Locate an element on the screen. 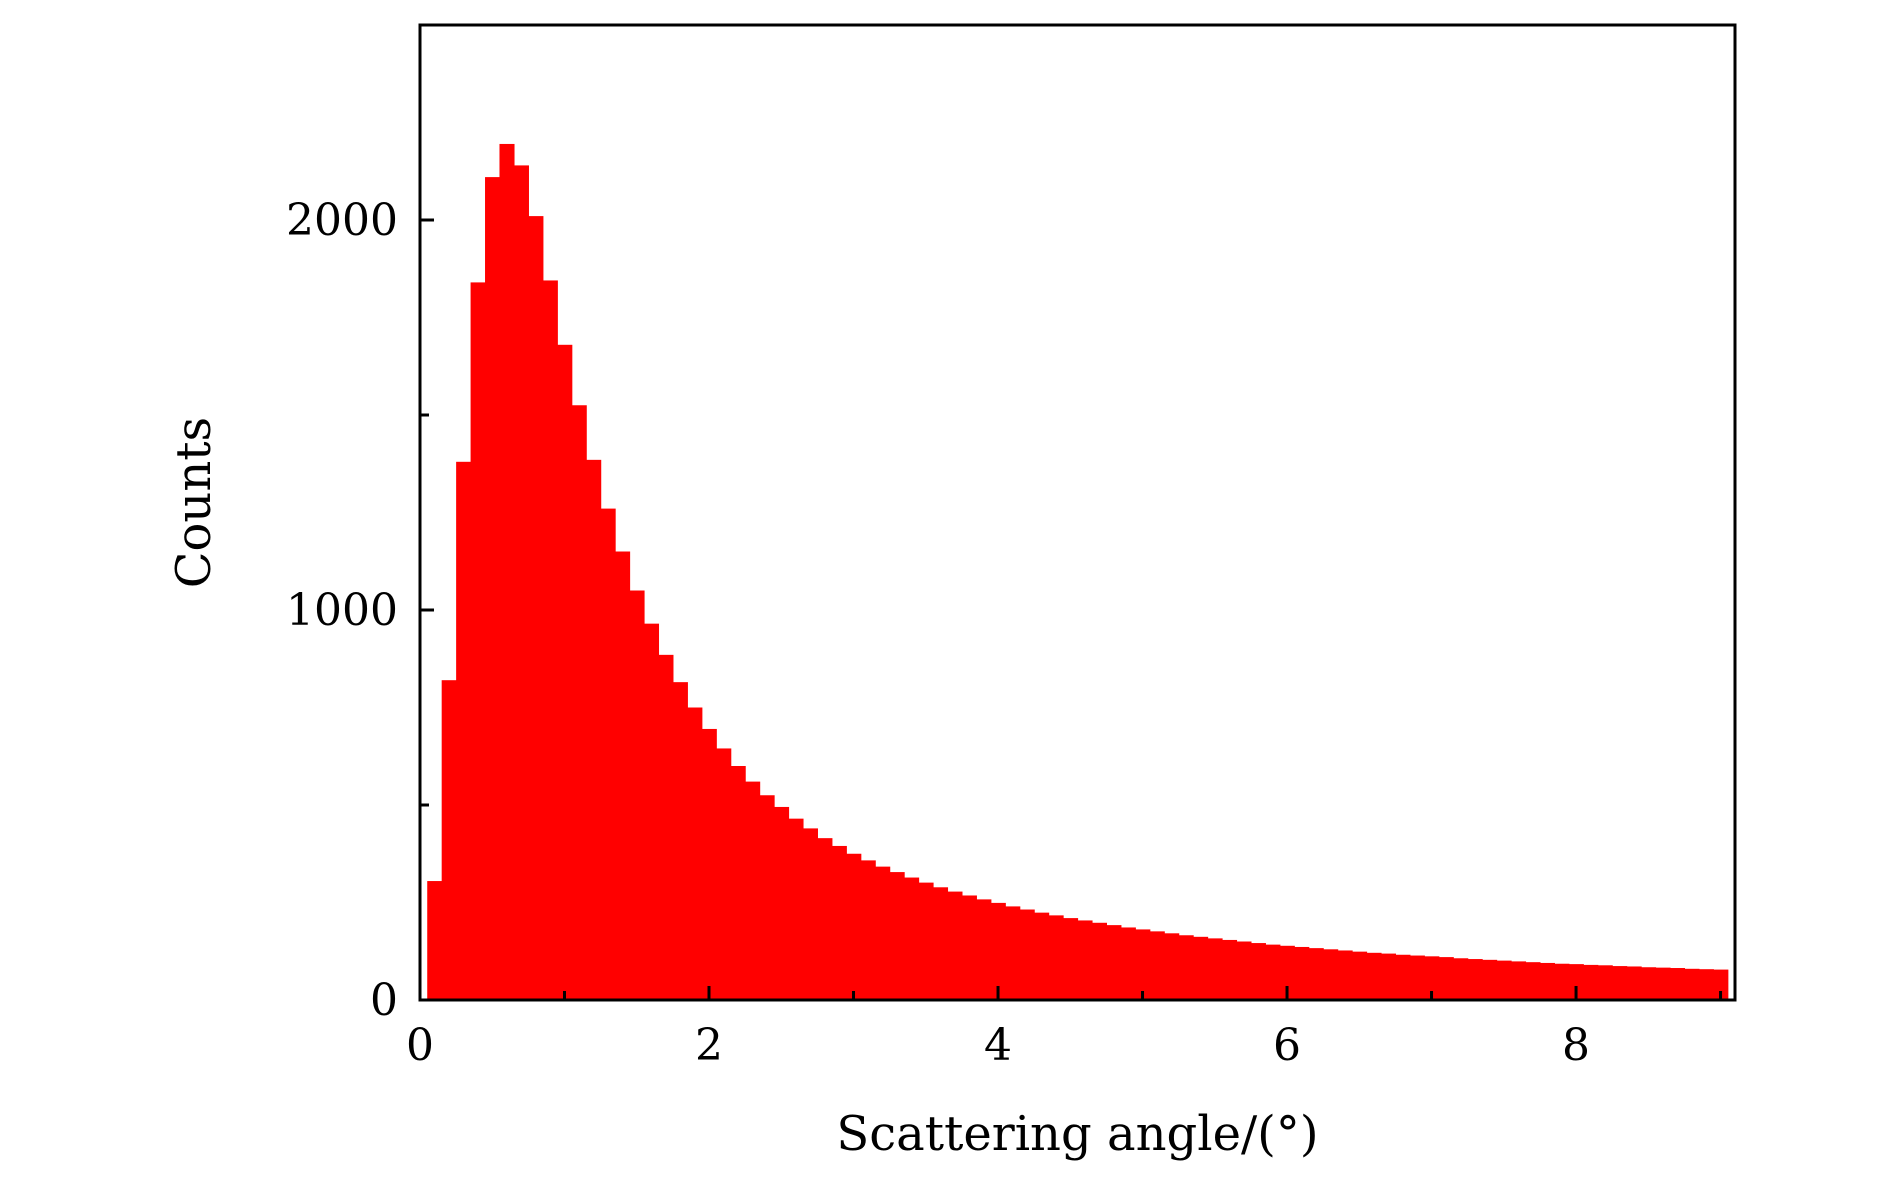  x-tick-label: 8 is located at coordinates (1576, 1045).